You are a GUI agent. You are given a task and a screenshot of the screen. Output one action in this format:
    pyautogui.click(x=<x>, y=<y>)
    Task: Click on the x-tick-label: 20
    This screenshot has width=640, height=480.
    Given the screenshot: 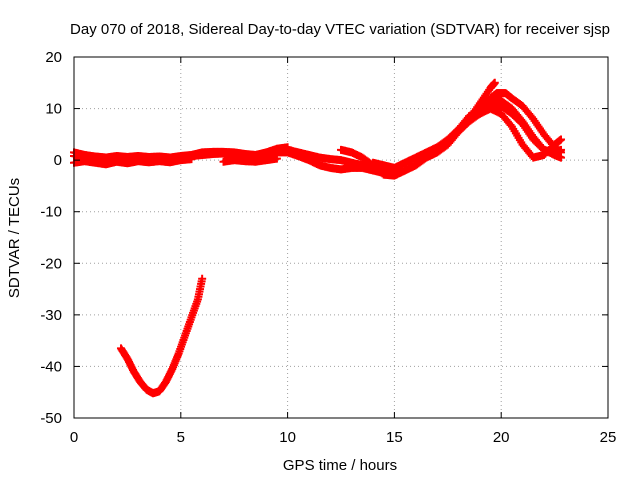 What is the action you would take?
    pyautogui.click(x=501, y=437)
    